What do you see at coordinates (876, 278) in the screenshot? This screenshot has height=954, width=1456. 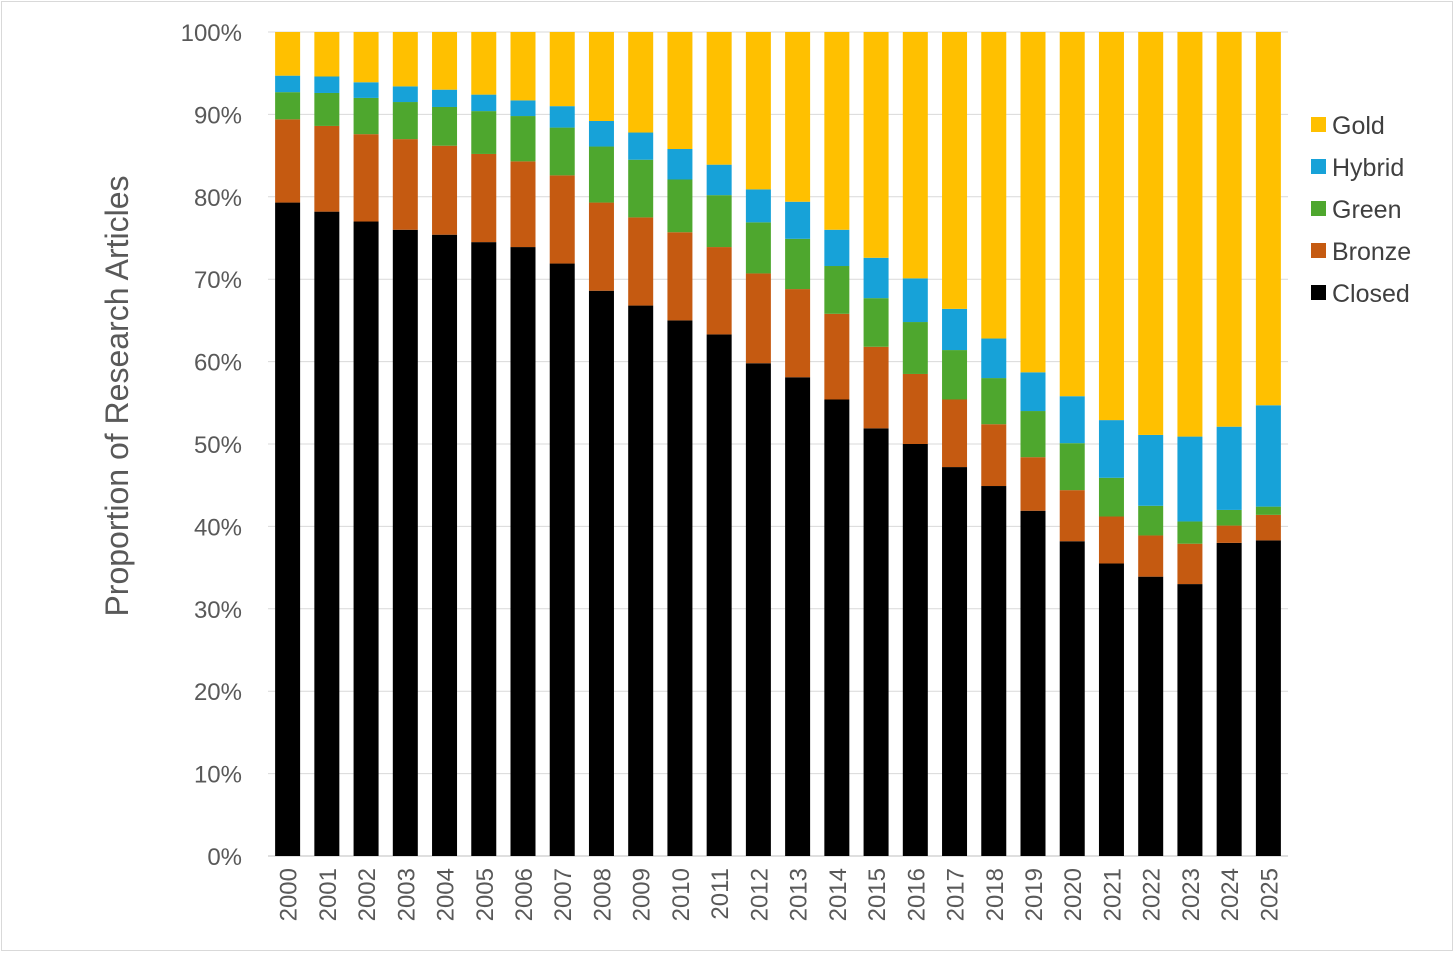 I see `bar-hybrid-2015` at bounding box center [876, 278].